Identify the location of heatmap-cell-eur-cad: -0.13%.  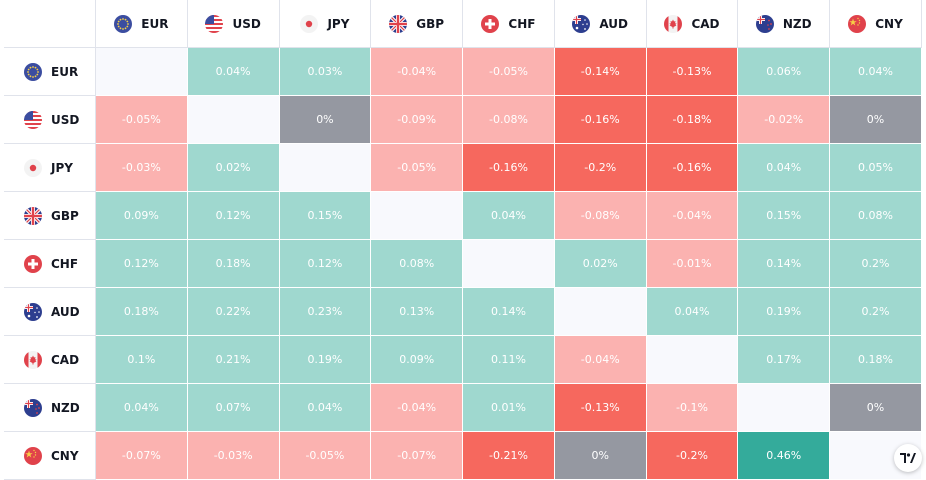
(693, 72).